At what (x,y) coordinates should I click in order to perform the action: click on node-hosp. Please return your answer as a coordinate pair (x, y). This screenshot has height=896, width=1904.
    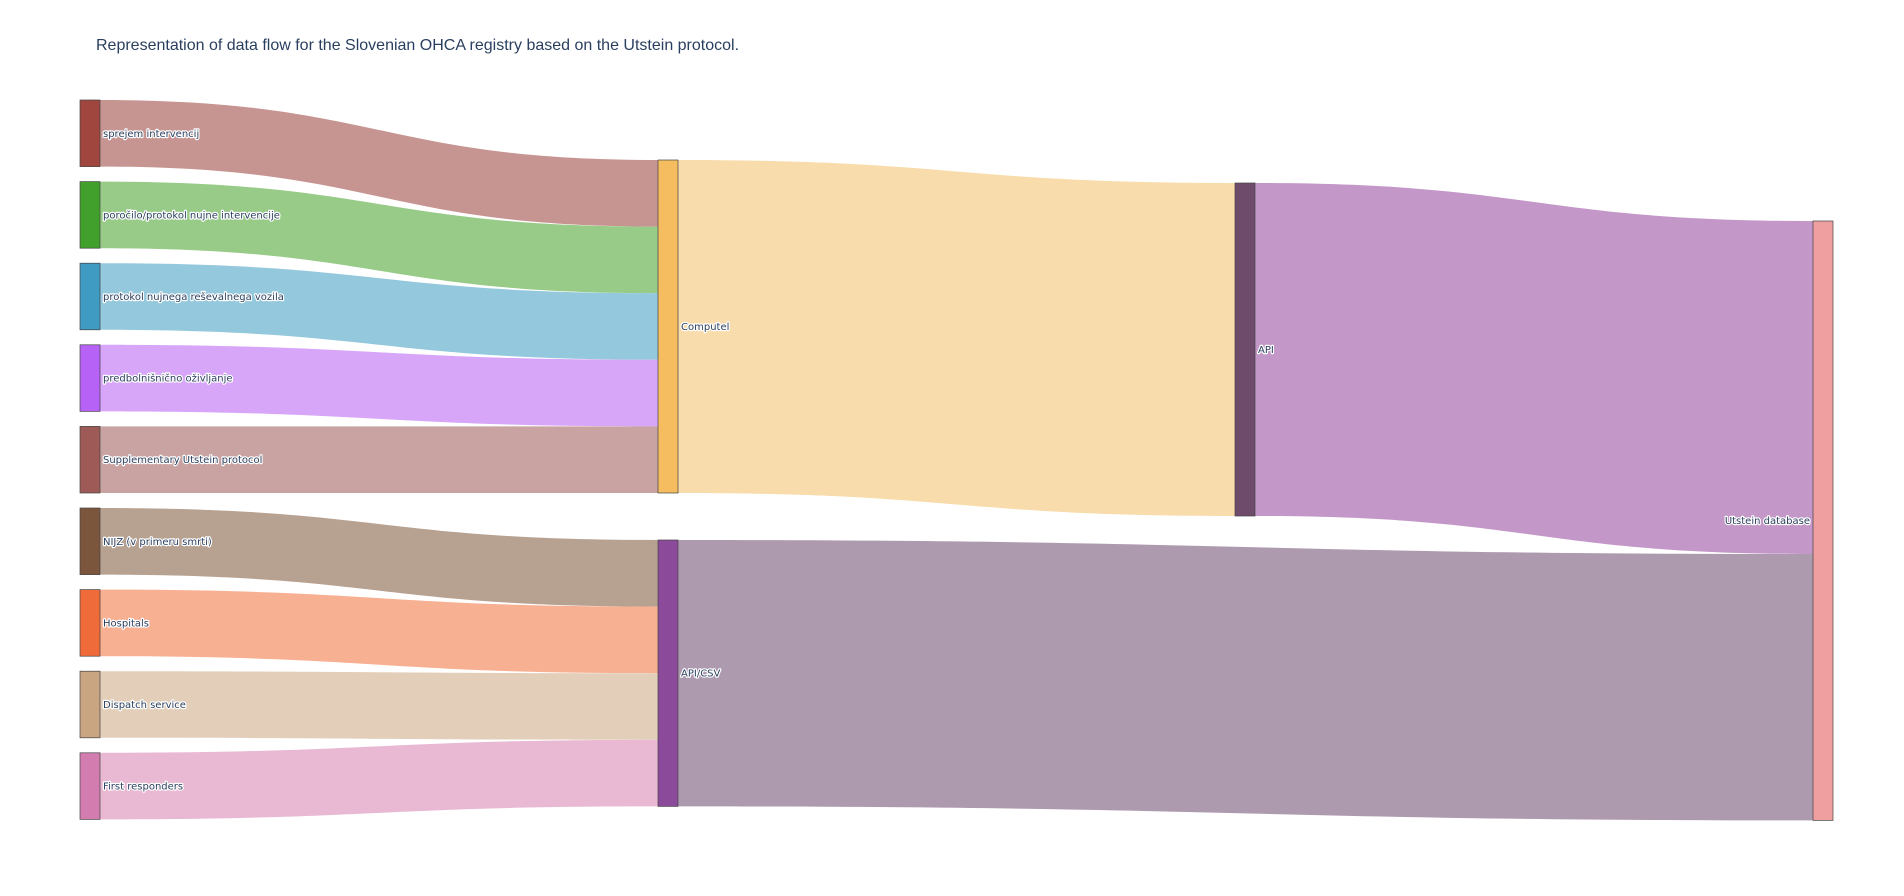
    Looking at the image, I should click on (90, 623).